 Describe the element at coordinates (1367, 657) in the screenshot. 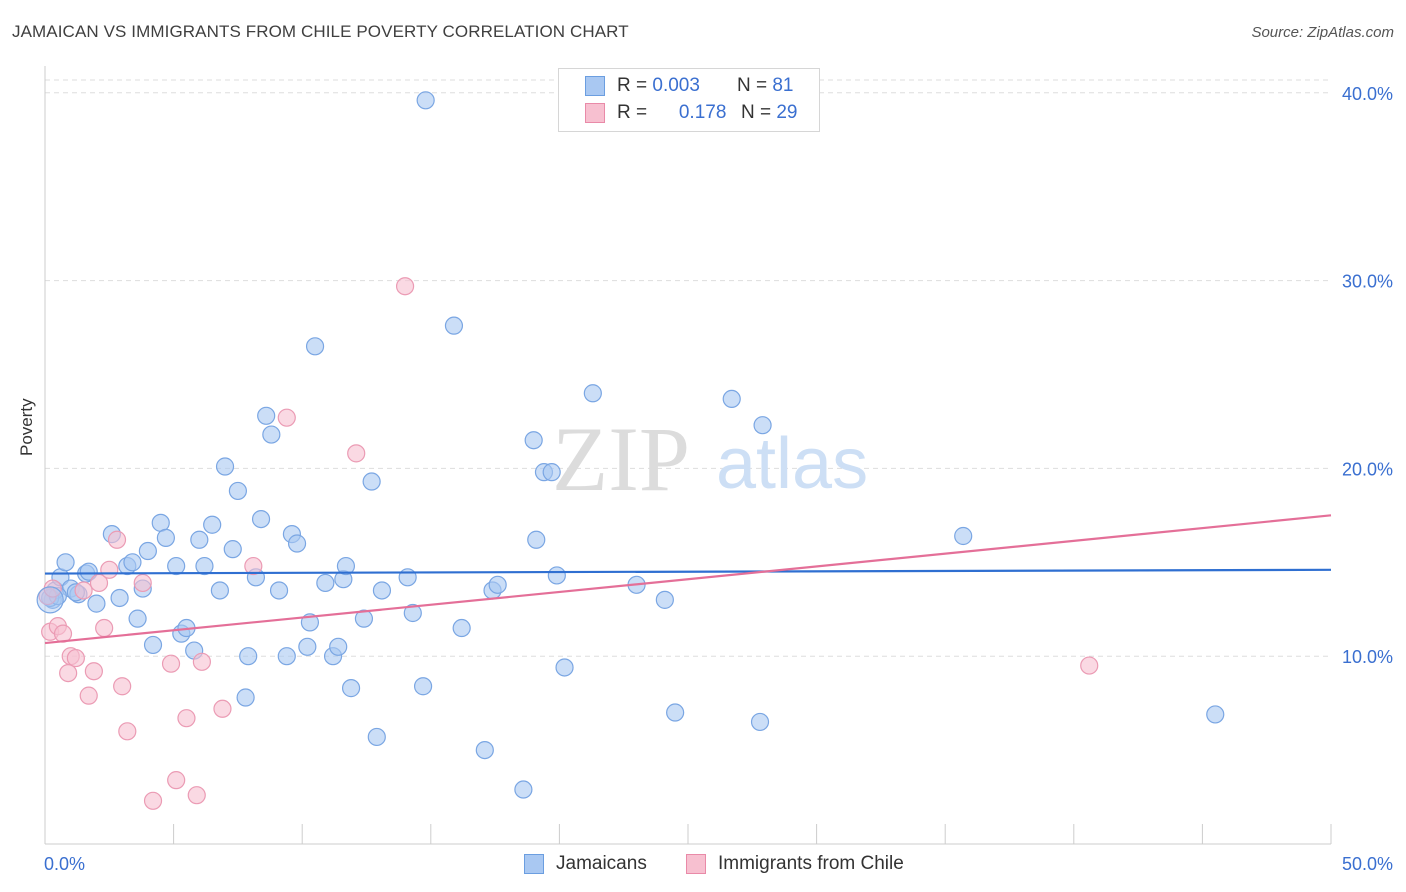

I see `y-tick-label: 10.0%` at that location.